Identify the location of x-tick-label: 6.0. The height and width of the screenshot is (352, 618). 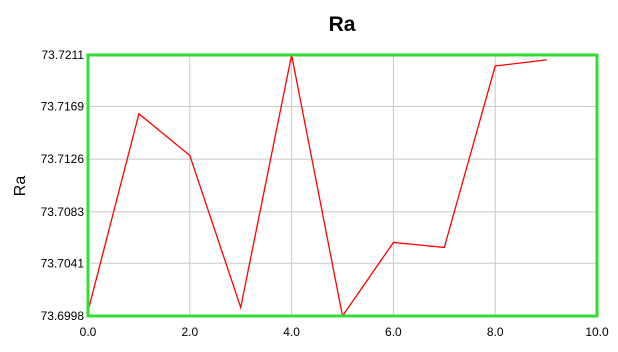
(393, 332).